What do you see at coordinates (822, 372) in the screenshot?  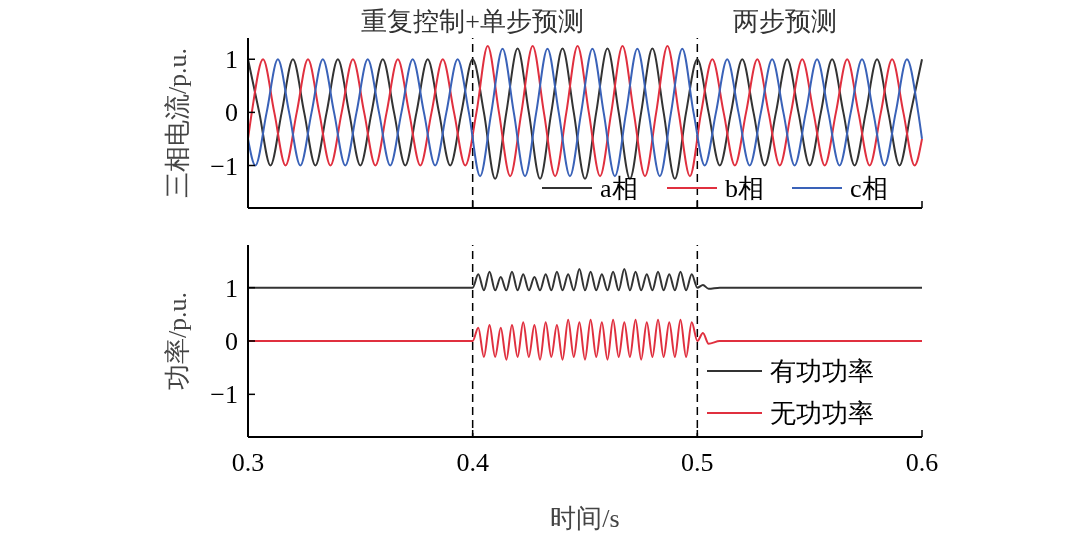 I see `legend-label: 有功功率` at bounding box center [822, 372].